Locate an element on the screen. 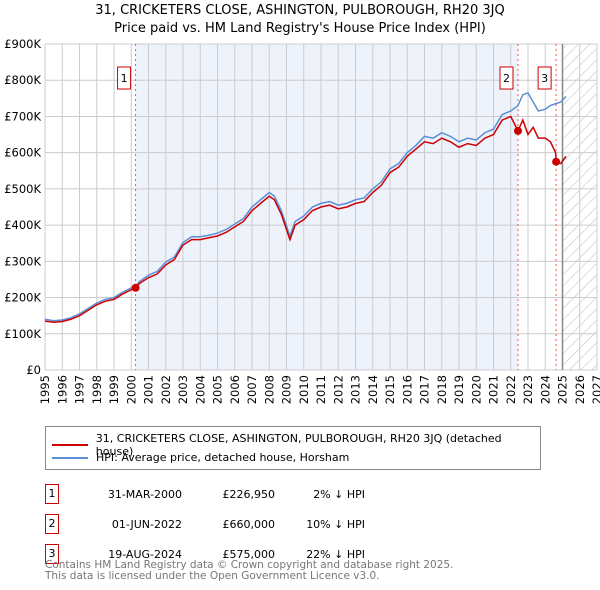  x-tick-label: 2004 is located at coordinates (200, 389).